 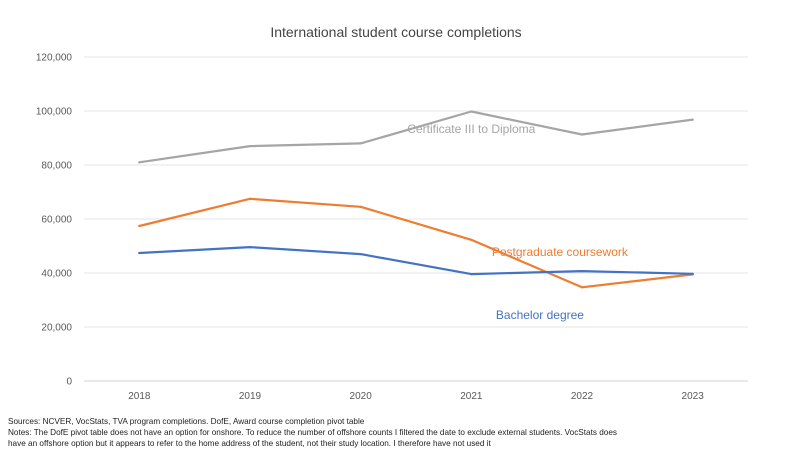 I want to click on x-tick-label: 2019, so click(x=250, y=396).